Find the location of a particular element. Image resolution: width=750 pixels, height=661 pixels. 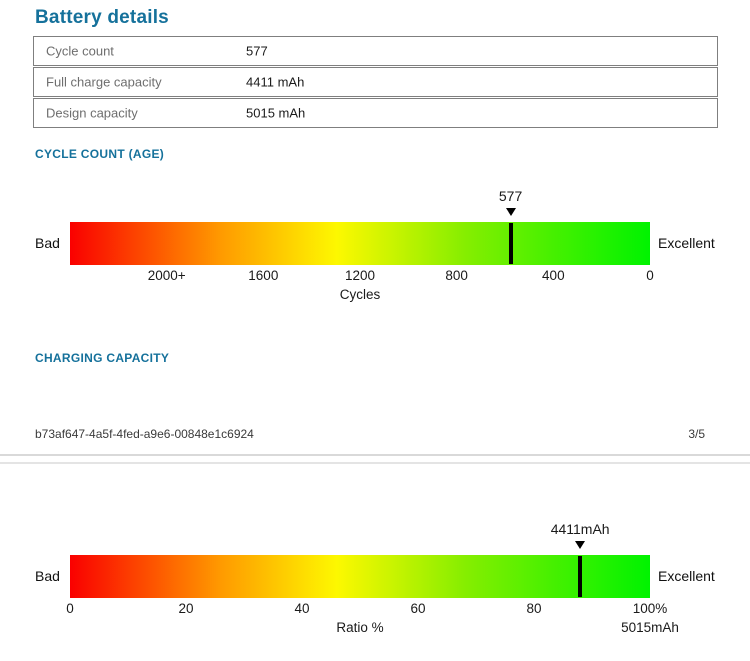

axis-tick-label: 100% is located at coordinates (650, 608).